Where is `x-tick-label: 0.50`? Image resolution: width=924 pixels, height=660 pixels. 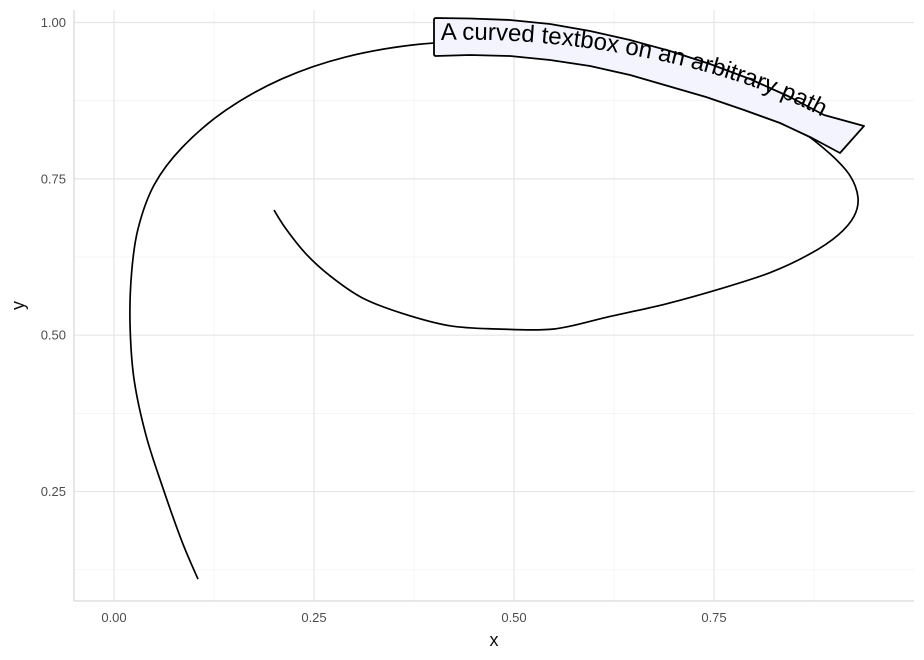 x-tick-label: 0.50 is located at coordinates (513, 617).